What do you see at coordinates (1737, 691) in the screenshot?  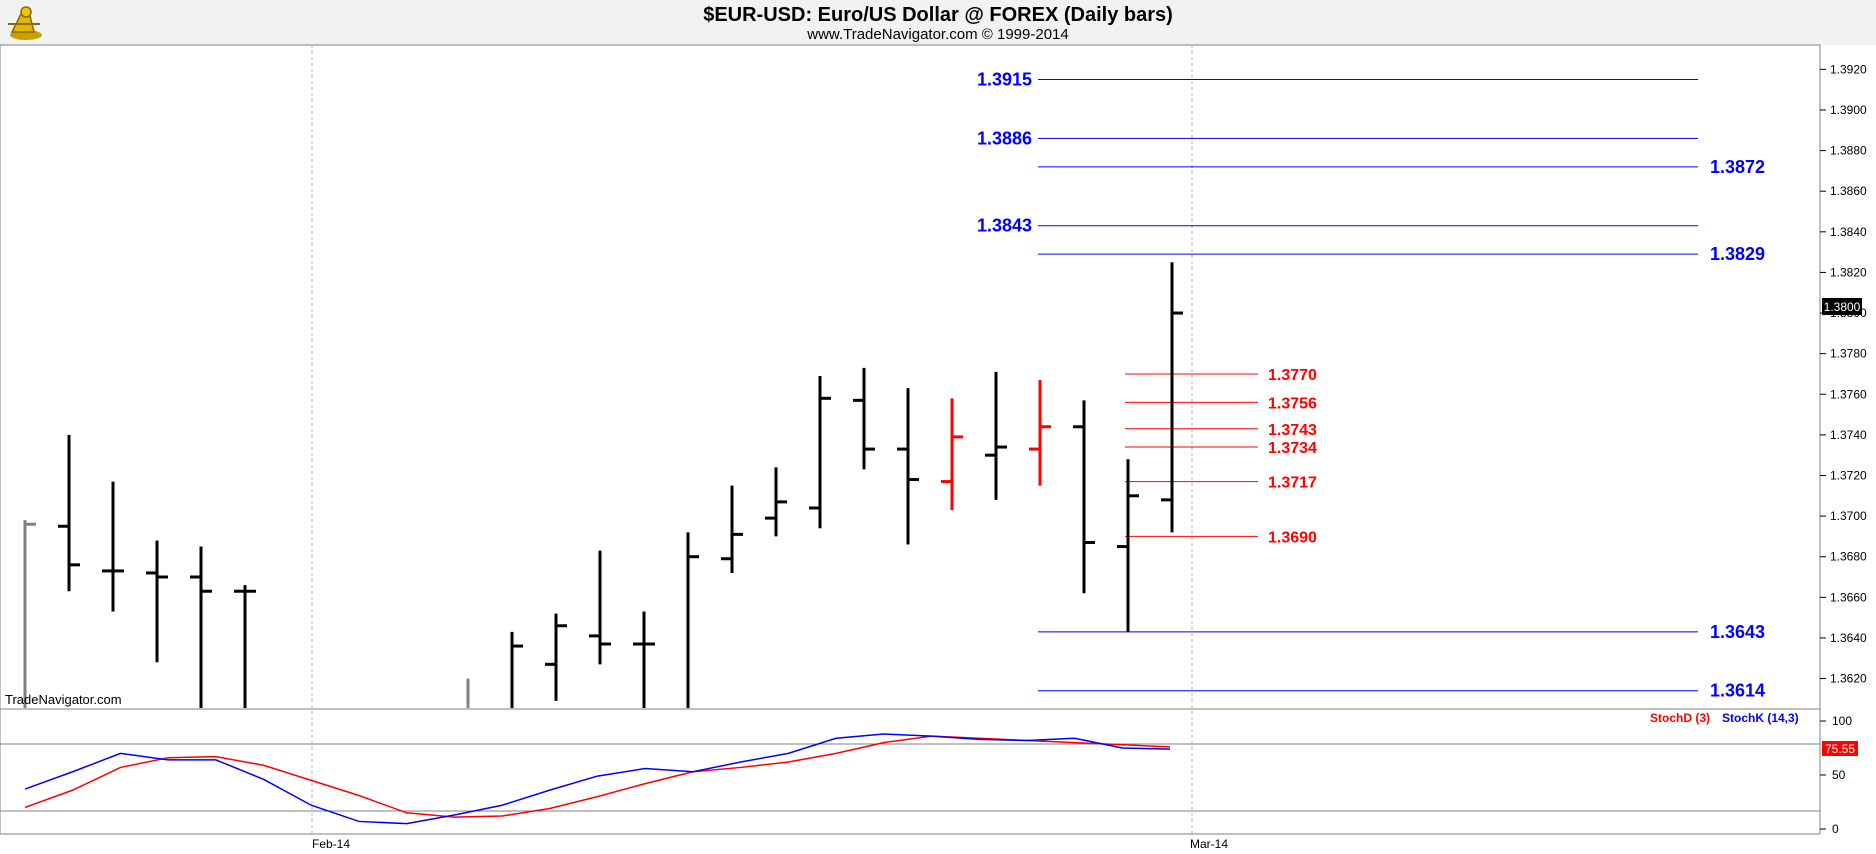 I see `blue-level-label: 1.3614` at bounding box center [1737, 691].